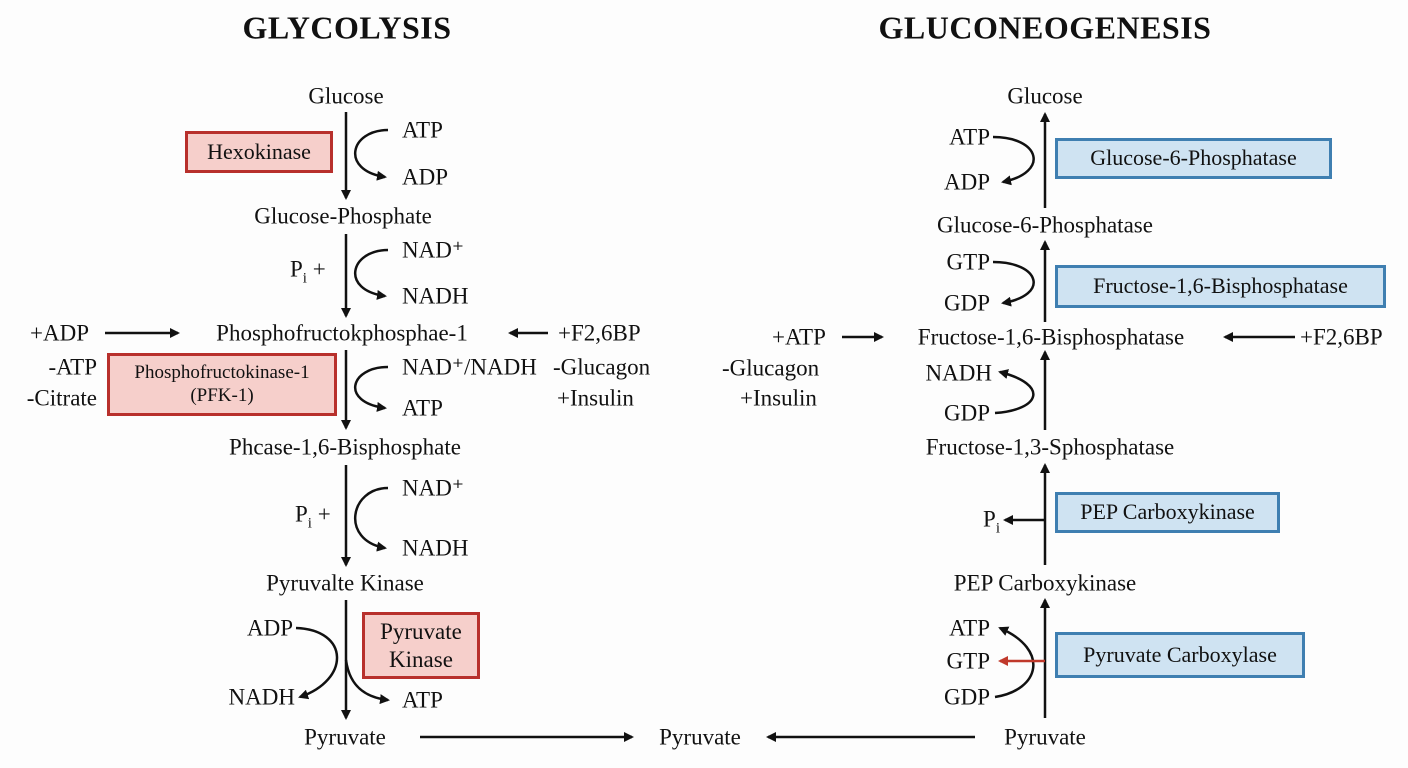 Image resolution: width=1408 pixels, height=768 pixels. I want to click on enzyme-fructose-bisphosphatase: Fructose-1,6-Bisphosphatase, so click(1220, 286).